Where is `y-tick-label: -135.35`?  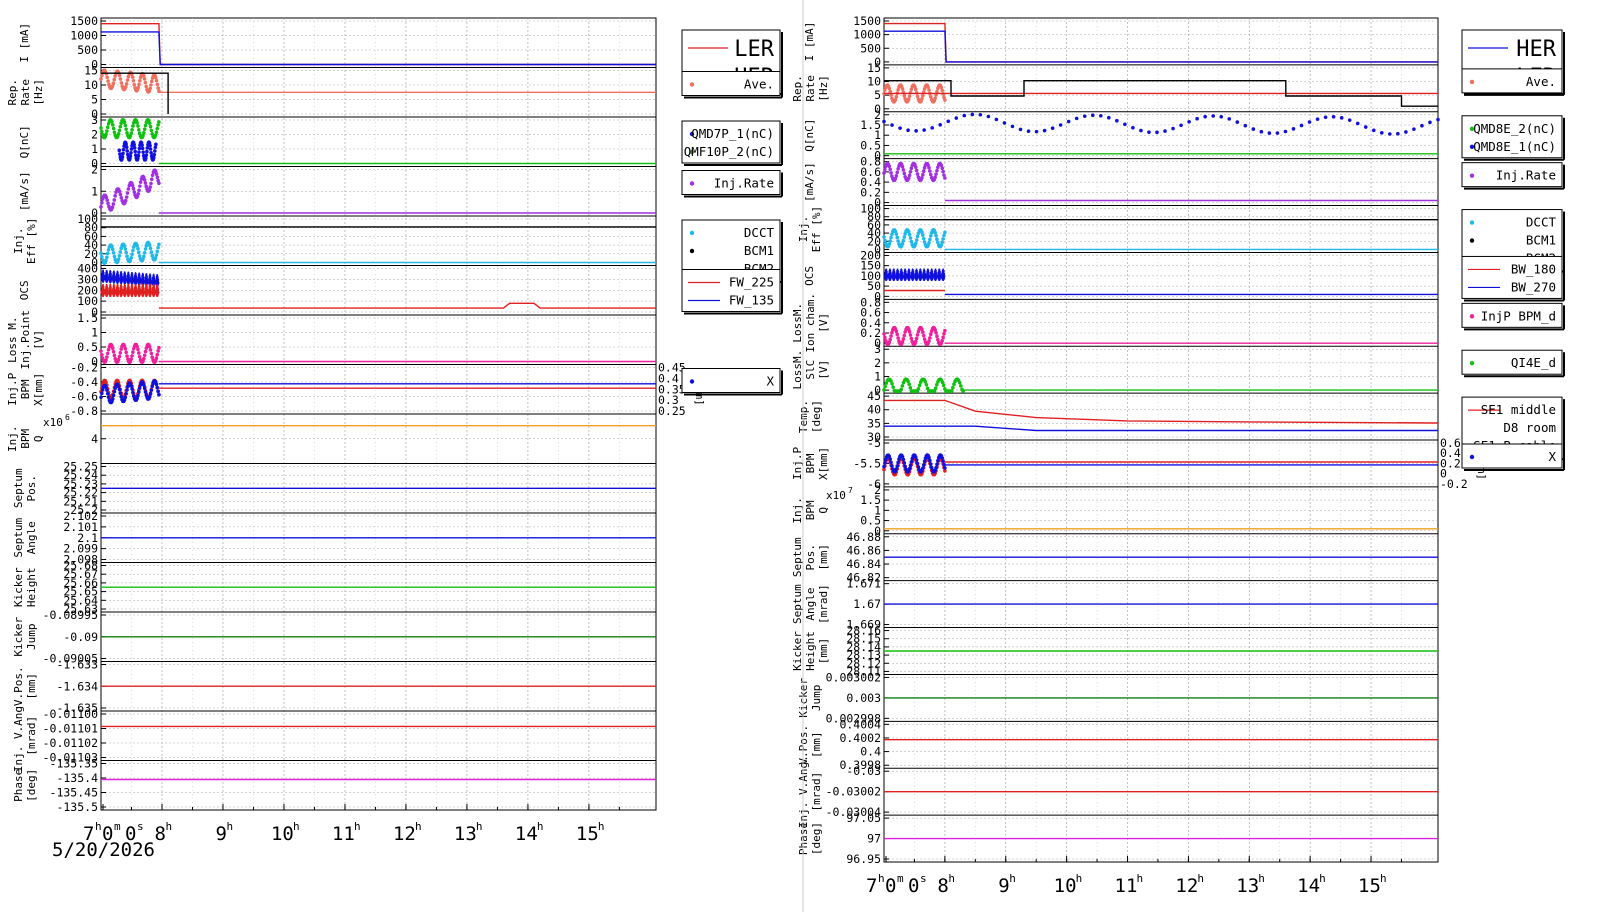
y-tick-label: -135.35 is located at coordinates (74, 764).